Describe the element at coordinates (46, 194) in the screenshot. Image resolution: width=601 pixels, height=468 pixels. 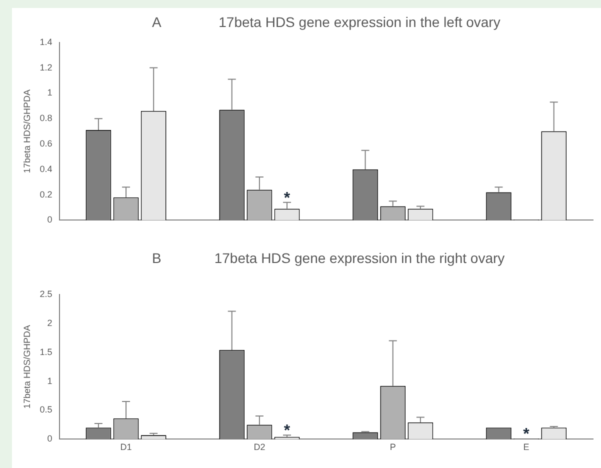
I see `y-tick-label: 0.2` at that location.